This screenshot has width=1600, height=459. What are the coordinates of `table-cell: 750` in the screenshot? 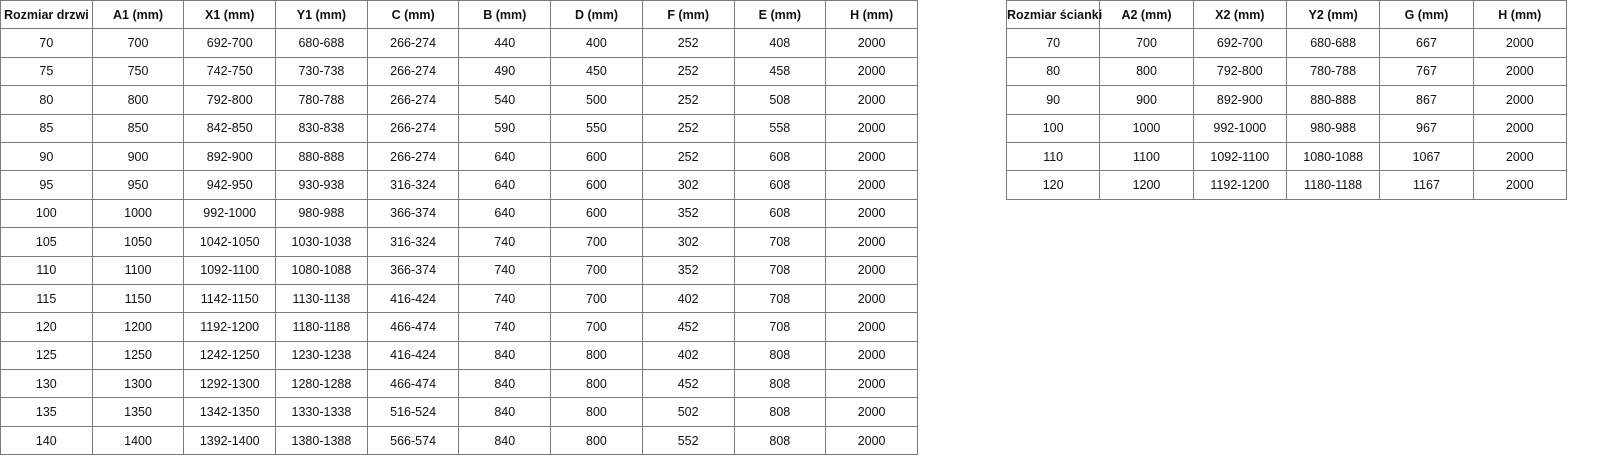 It's located at (138, 71).